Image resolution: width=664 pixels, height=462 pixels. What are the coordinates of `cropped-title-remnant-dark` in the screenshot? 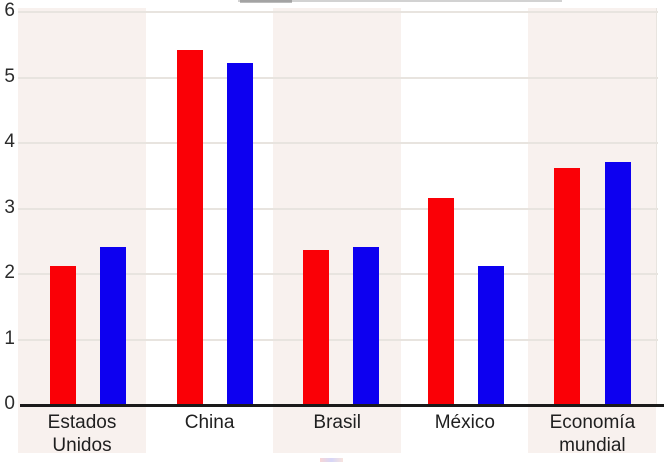 It's located at (266, 1).